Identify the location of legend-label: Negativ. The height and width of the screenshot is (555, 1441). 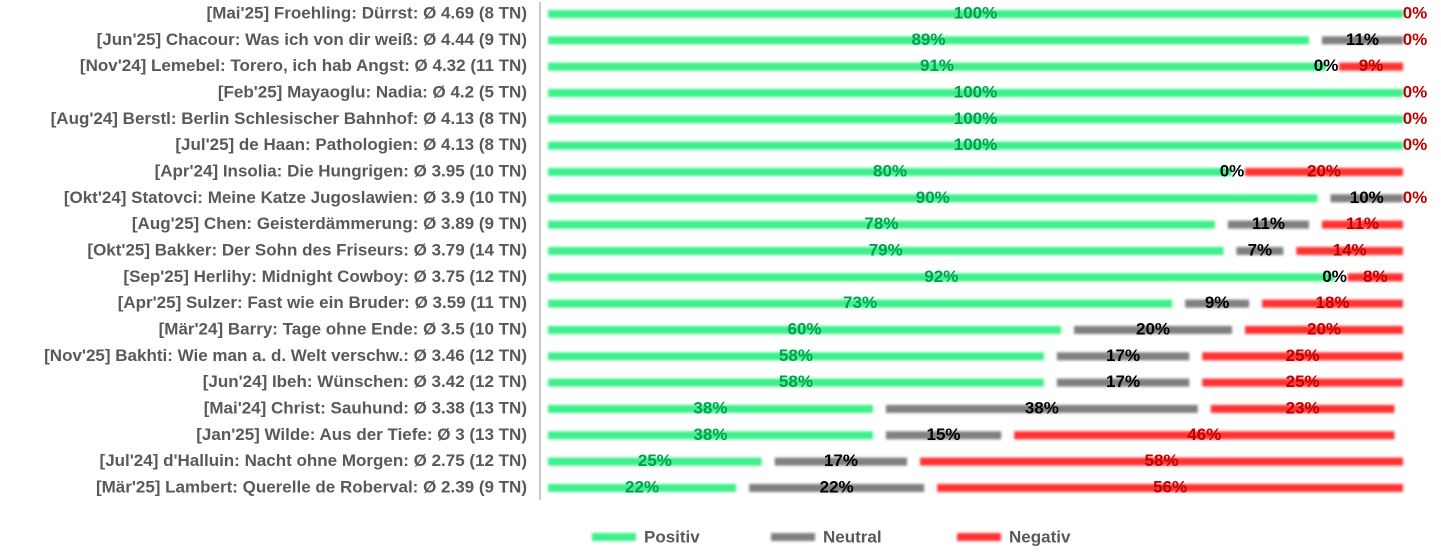
(1040, 536).